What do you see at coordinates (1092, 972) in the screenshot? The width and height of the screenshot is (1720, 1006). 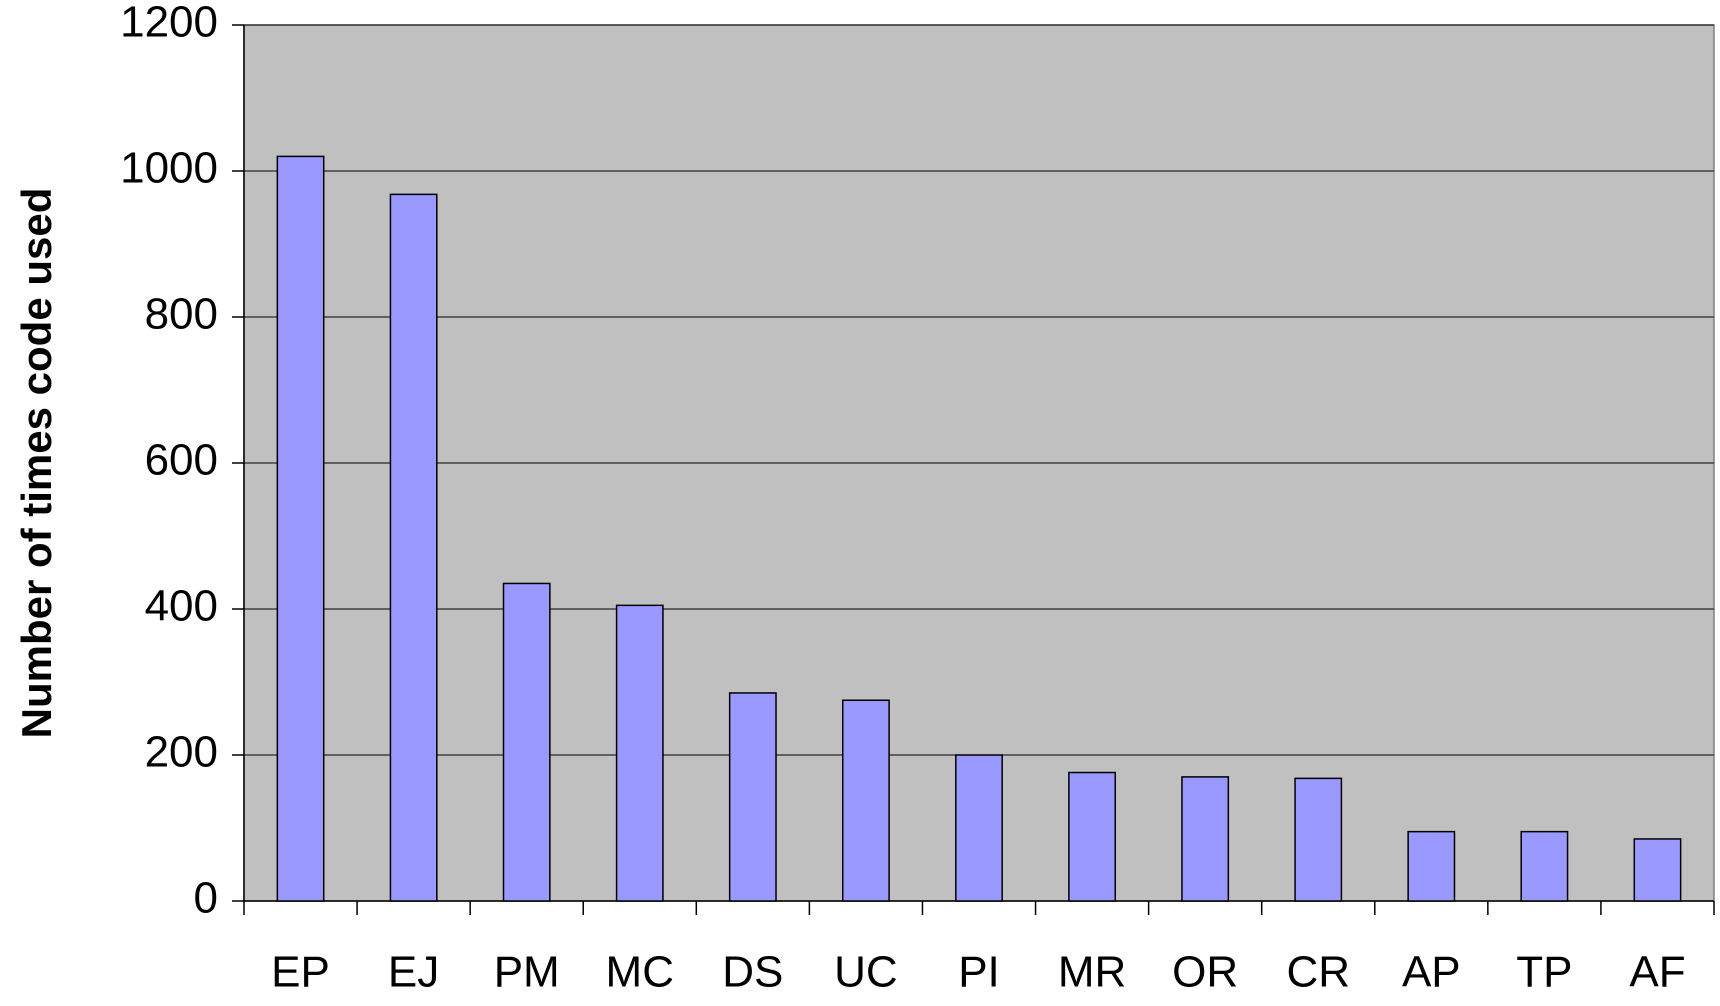 I see `x-tick-label: MR` at bounding box center [1092, 972].